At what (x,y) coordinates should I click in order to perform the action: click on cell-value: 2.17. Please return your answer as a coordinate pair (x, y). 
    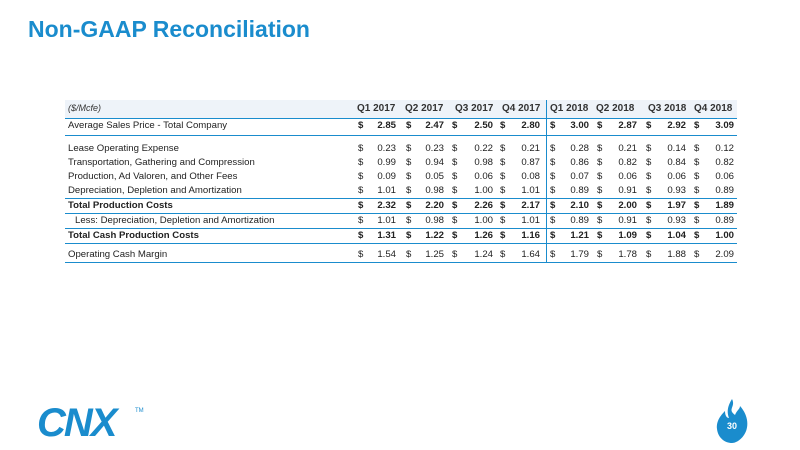
    Looking at the image, I should click on (530, 205).